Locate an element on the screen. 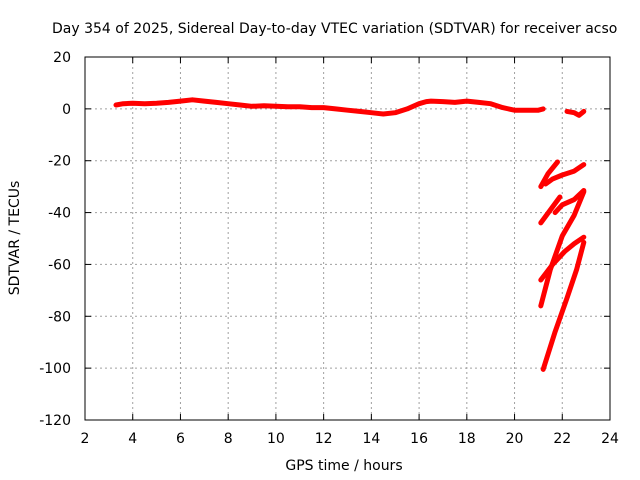  x-tick-label: 18 is located at coordinates (467, 439).